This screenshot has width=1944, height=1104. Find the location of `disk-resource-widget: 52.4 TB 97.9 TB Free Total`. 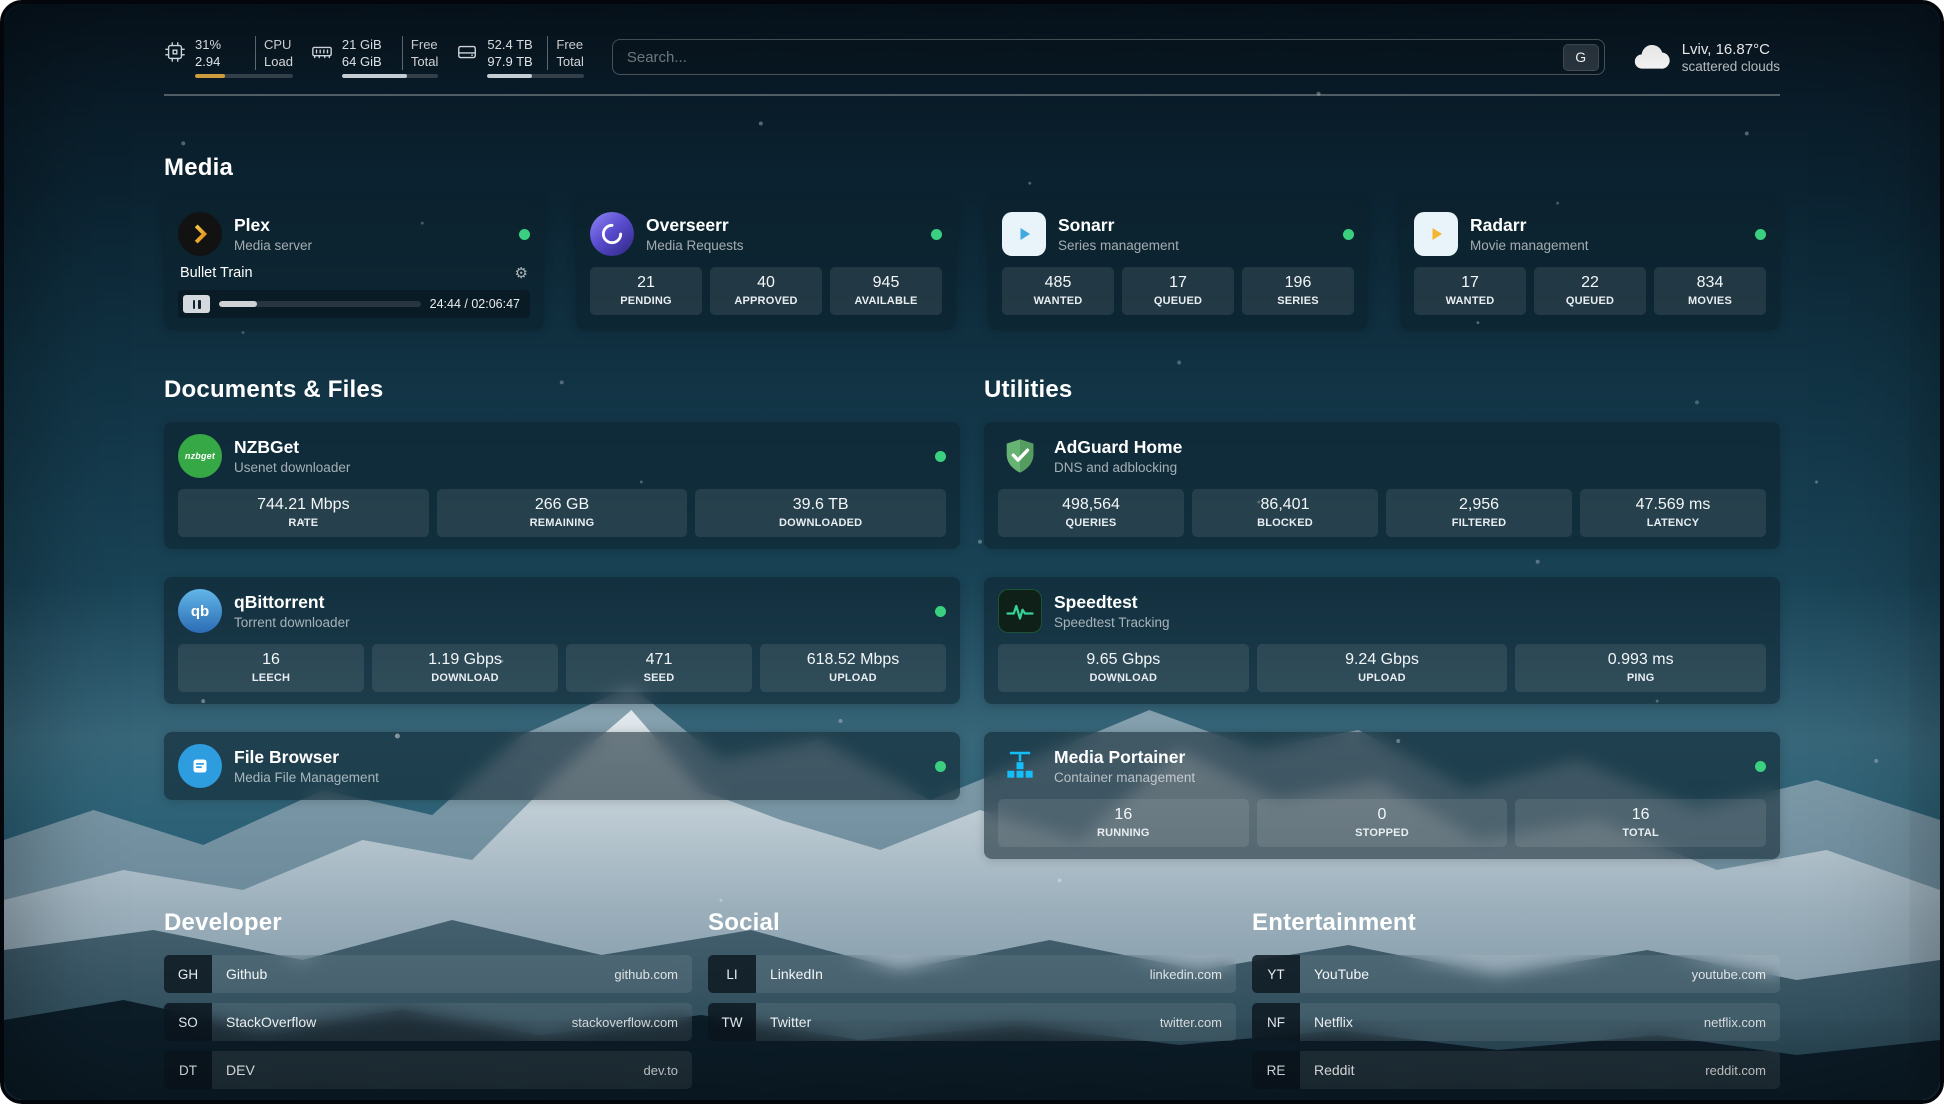

disk-resource-widget: 52.4 TB 97.9 TB Free Total is located at coordinates (520, 57).